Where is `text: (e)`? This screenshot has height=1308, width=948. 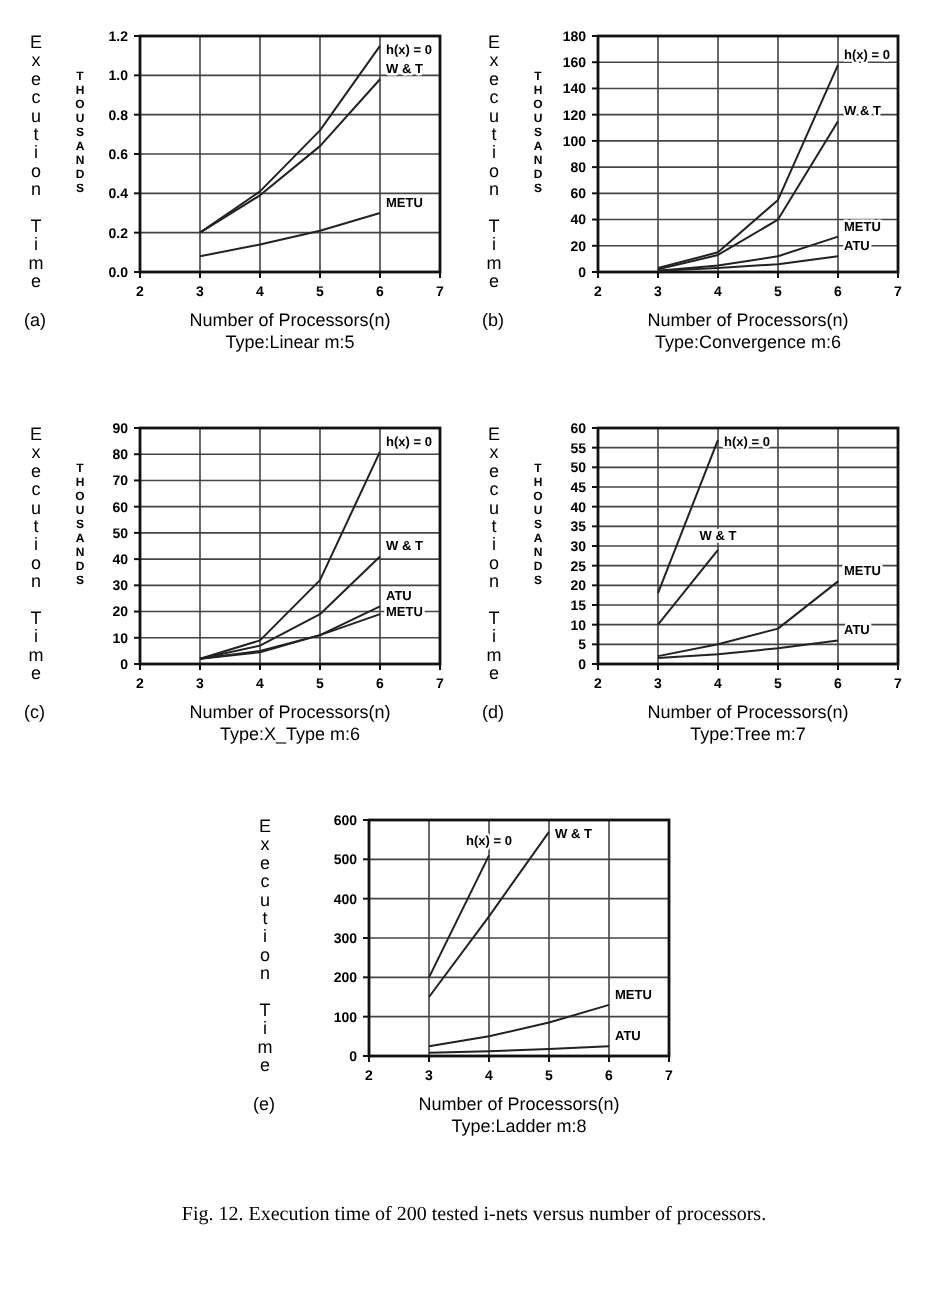
text: (e) is located at coordinates (264, 1104).